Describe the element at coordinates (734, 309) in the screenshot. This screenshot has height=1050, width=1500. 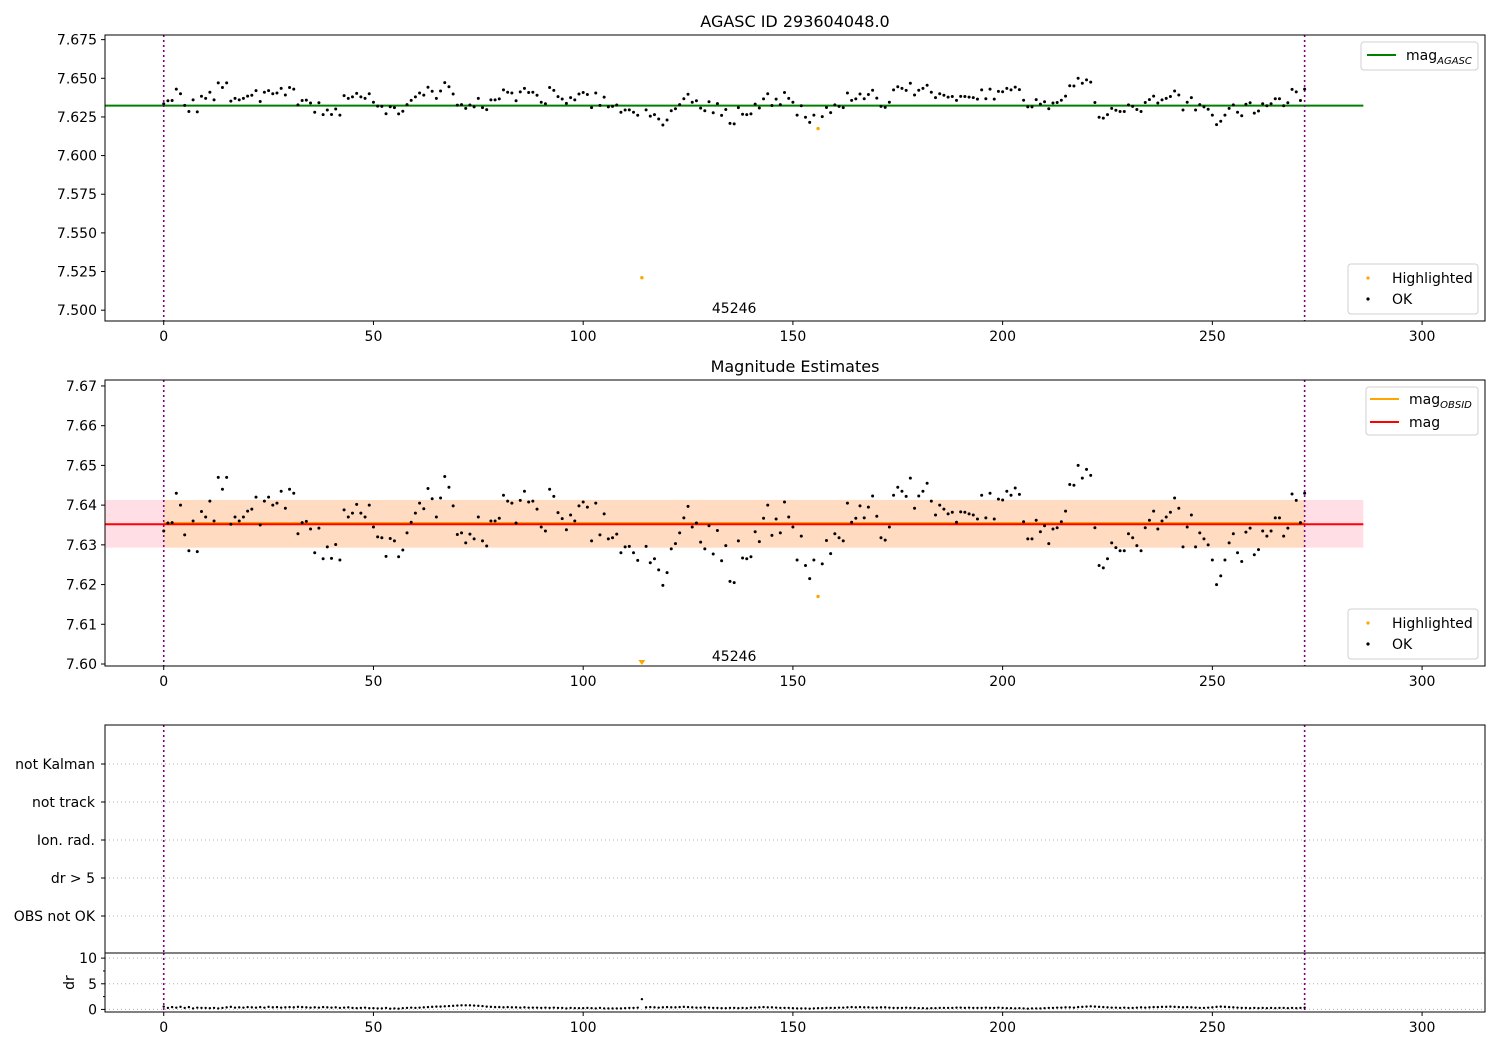
I see `panel-agasc-annotation: 45246` at that location.